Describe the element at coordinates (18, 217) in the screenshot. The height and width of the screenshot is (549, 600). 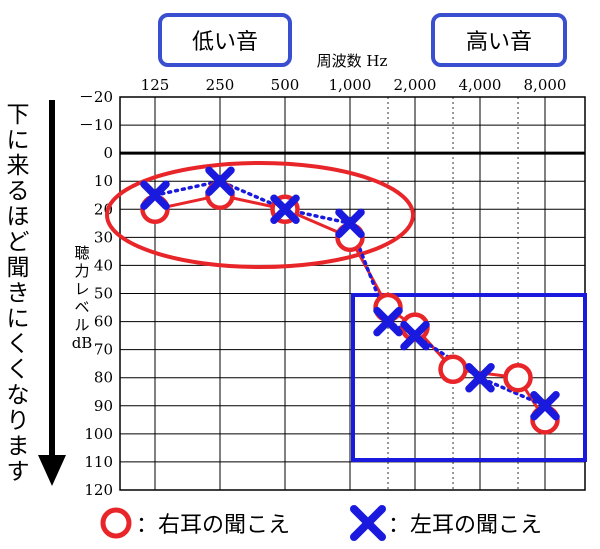
I see `side-arrow-char: ほ` at that location.